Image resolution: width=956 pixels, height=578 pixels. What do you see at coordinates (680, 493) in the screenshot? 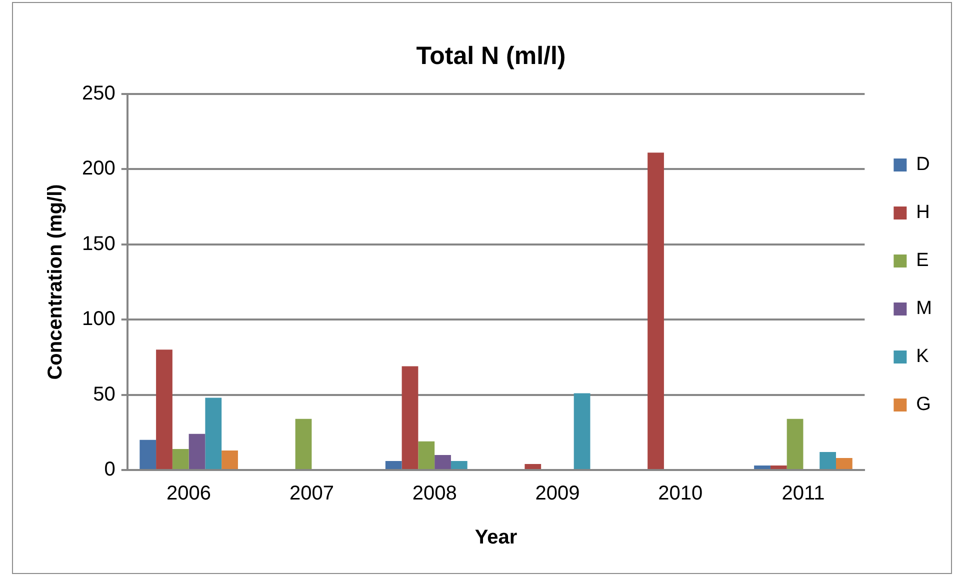
I see `x-tick-label: 2010` at bounding box center [680, 493].